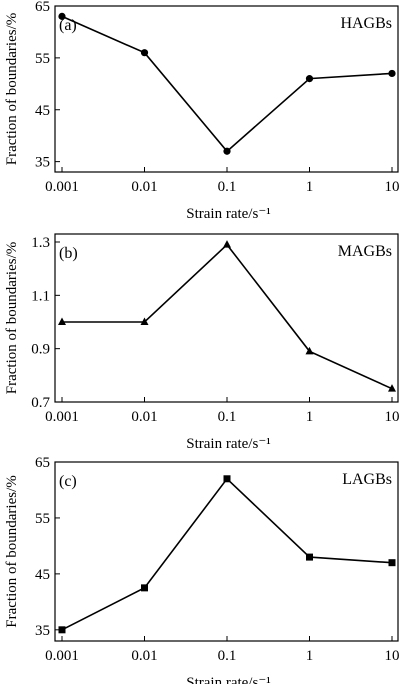 This screenshot has height=684, width=400. I want to click on panel-label: (a), so click(68, 25).